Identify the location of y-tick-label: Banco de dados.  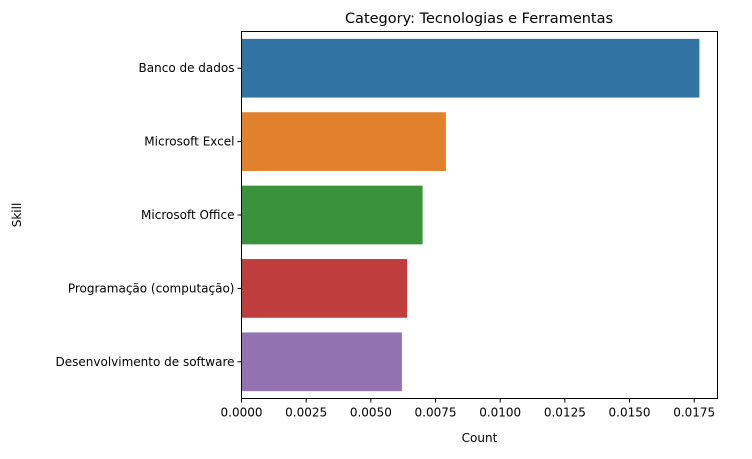
(187, 68).